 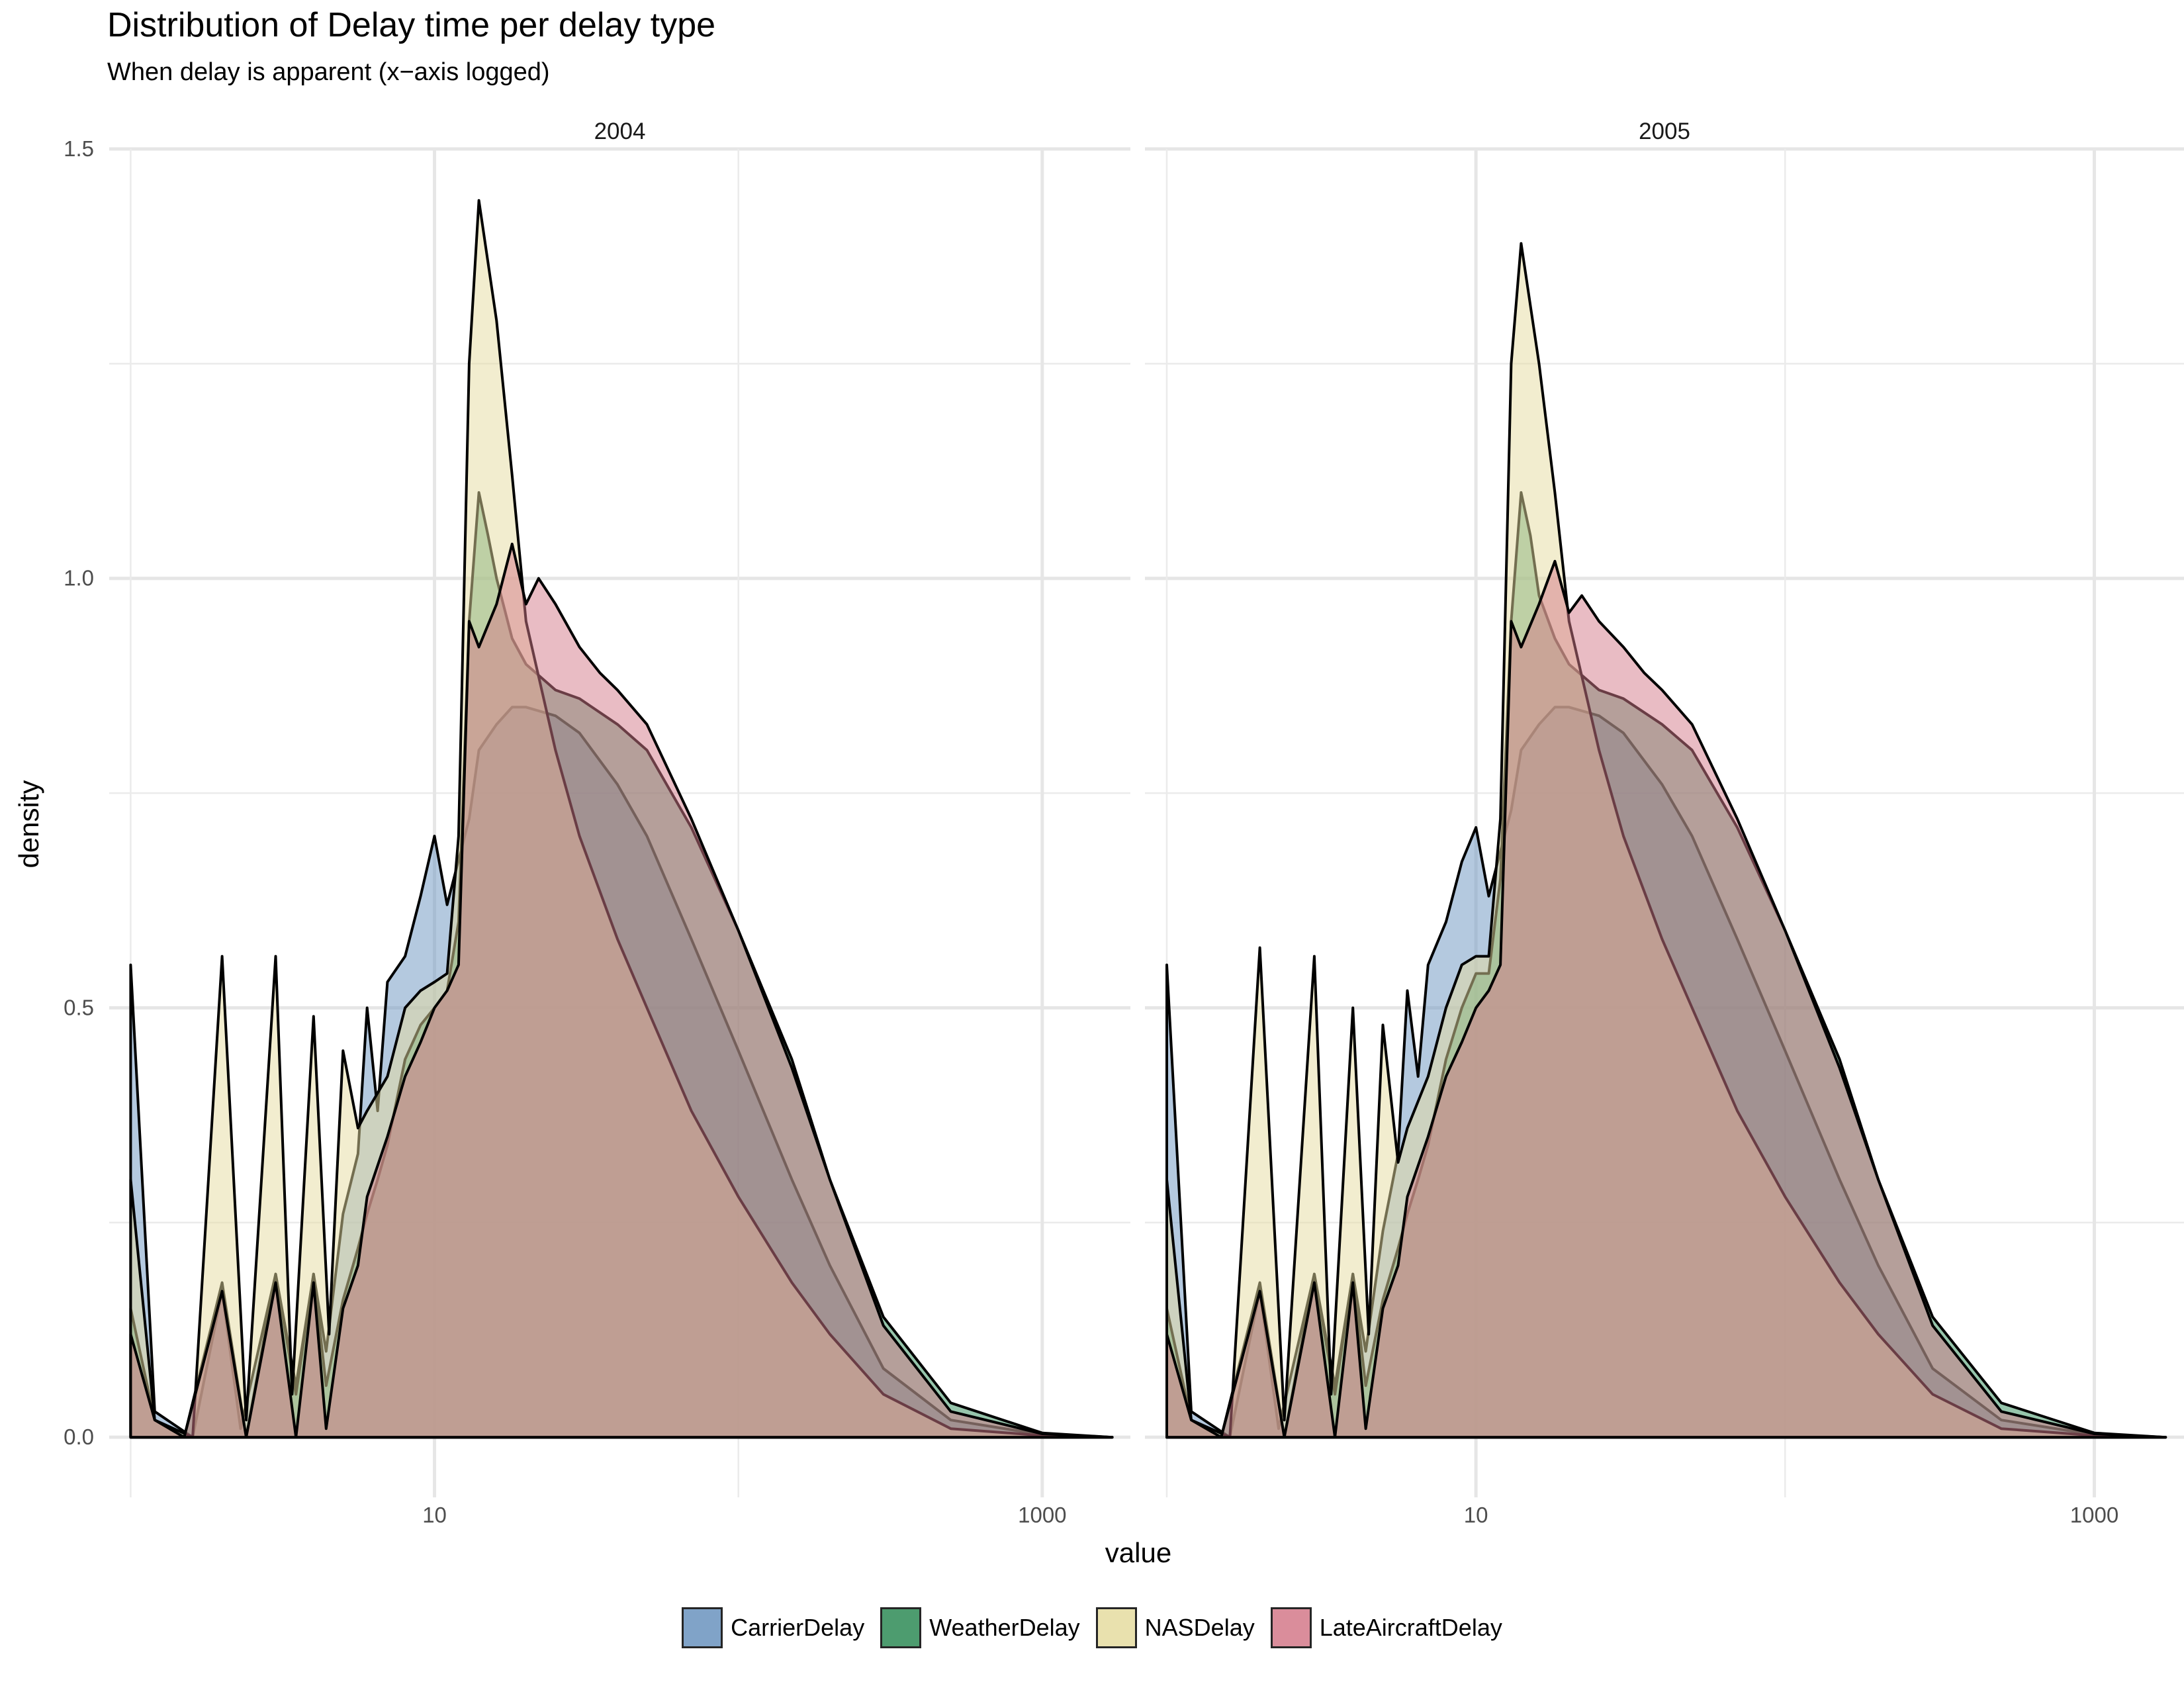 I want to click on y-tick-label: 1.5, so click(x=79, y=148).